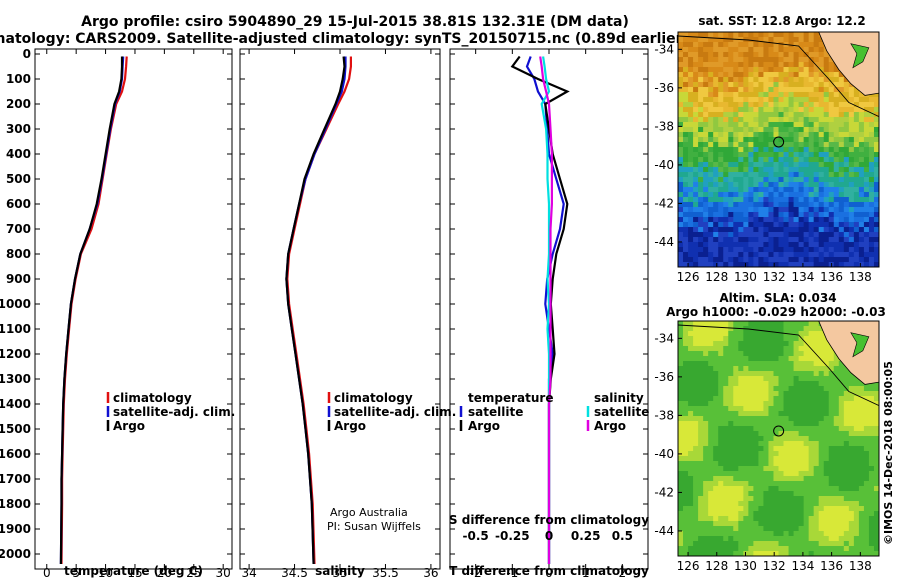  I want to click on sla-map-title: Altim. SLA: 0.034, so click(777, 298).